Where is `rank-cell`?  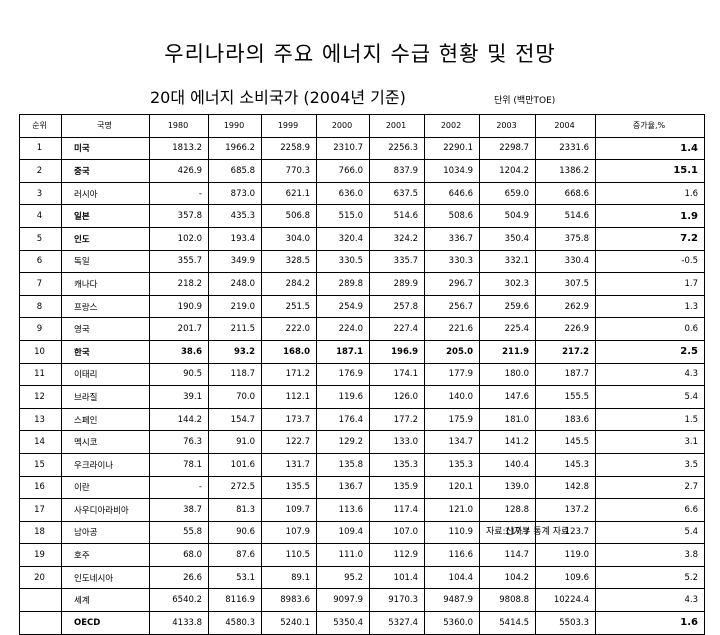
rank-cell is located at coordinates (40, 600).